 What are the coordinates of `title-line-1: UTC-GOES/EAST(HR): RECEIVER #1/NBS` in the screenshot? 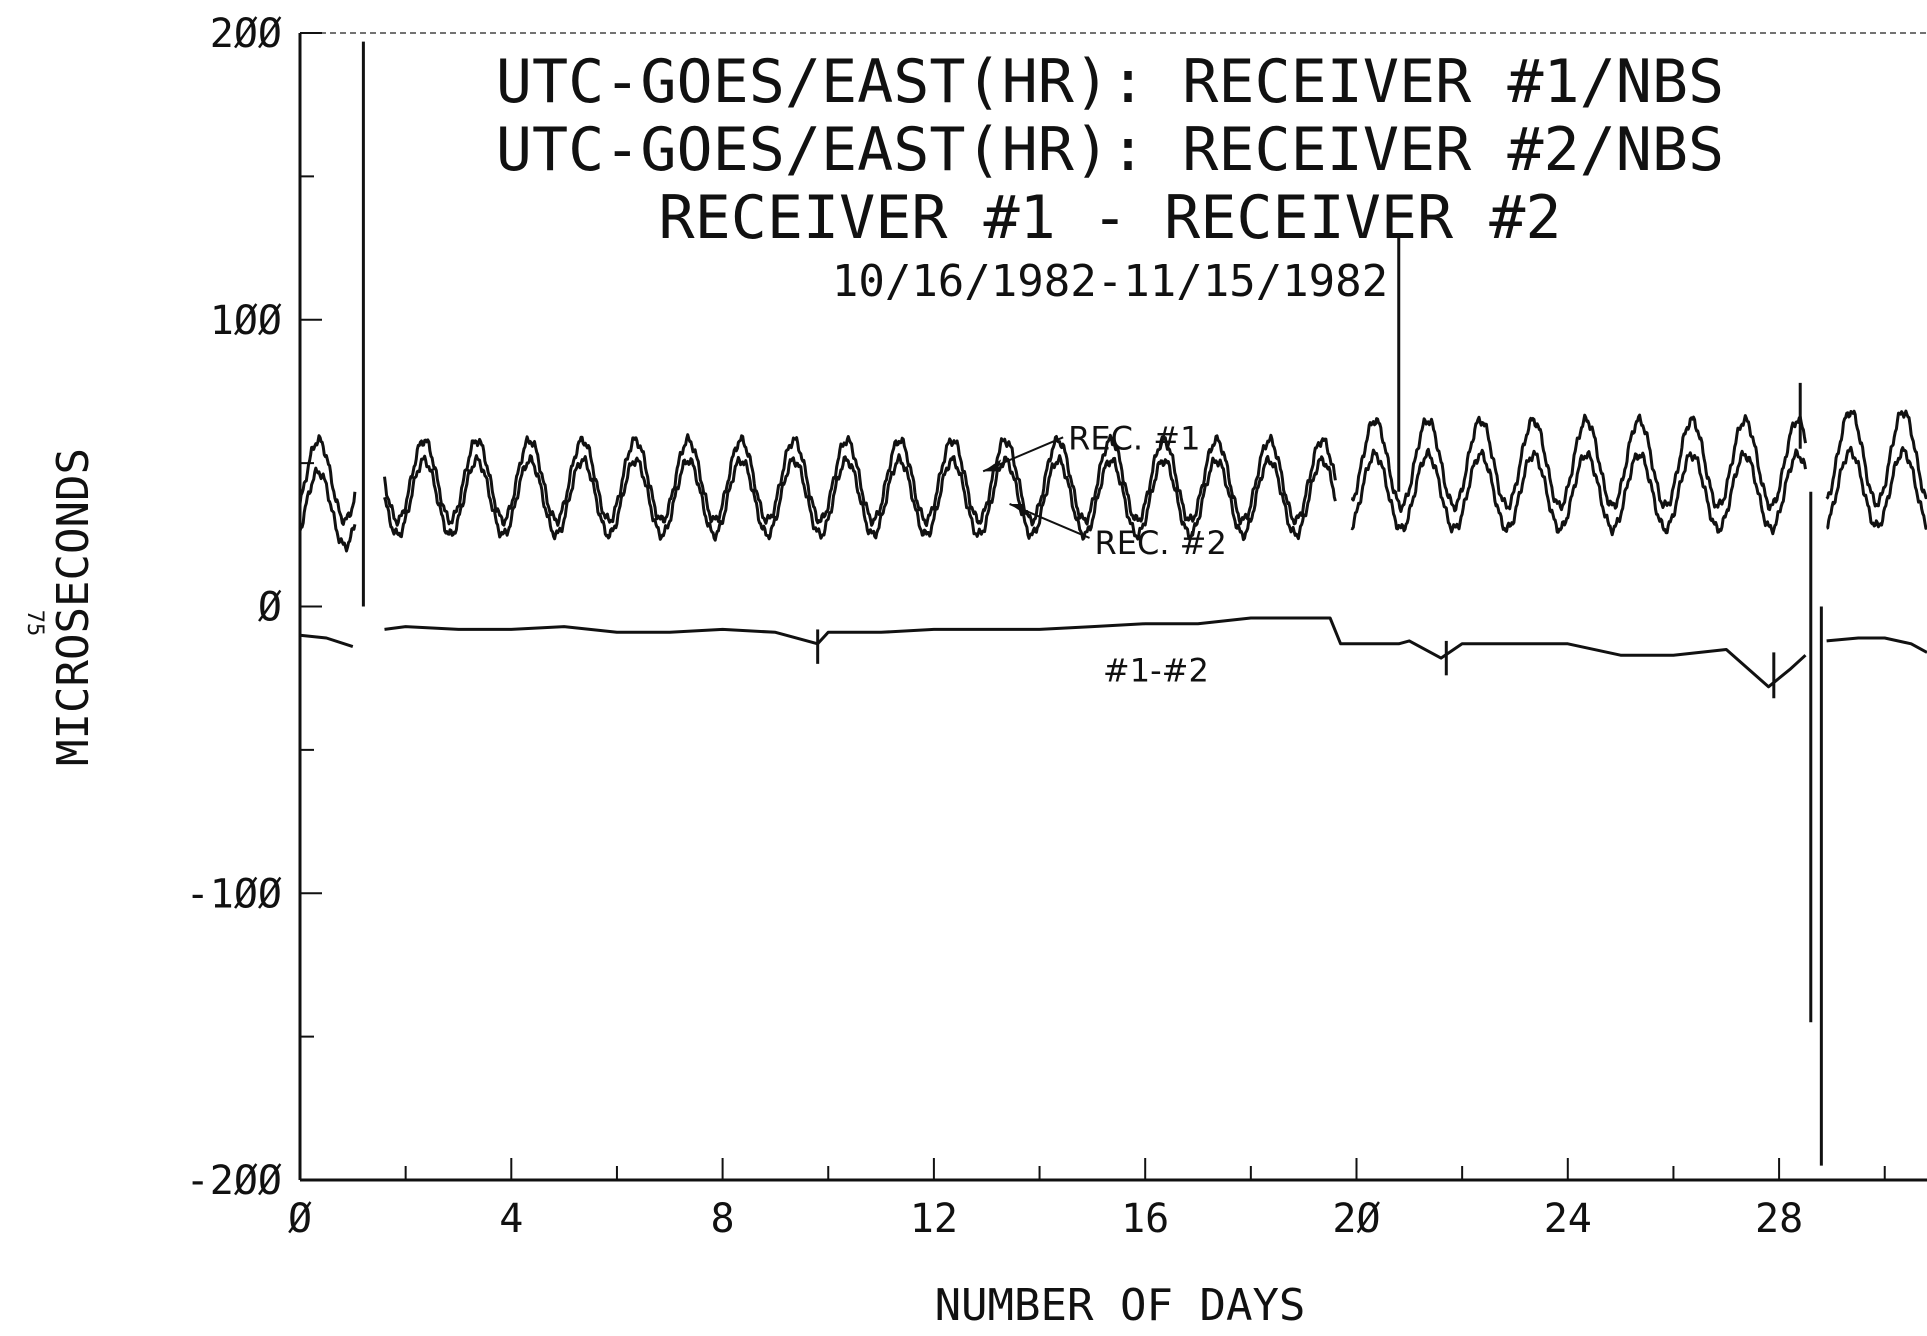 It's located at (1110, 82).